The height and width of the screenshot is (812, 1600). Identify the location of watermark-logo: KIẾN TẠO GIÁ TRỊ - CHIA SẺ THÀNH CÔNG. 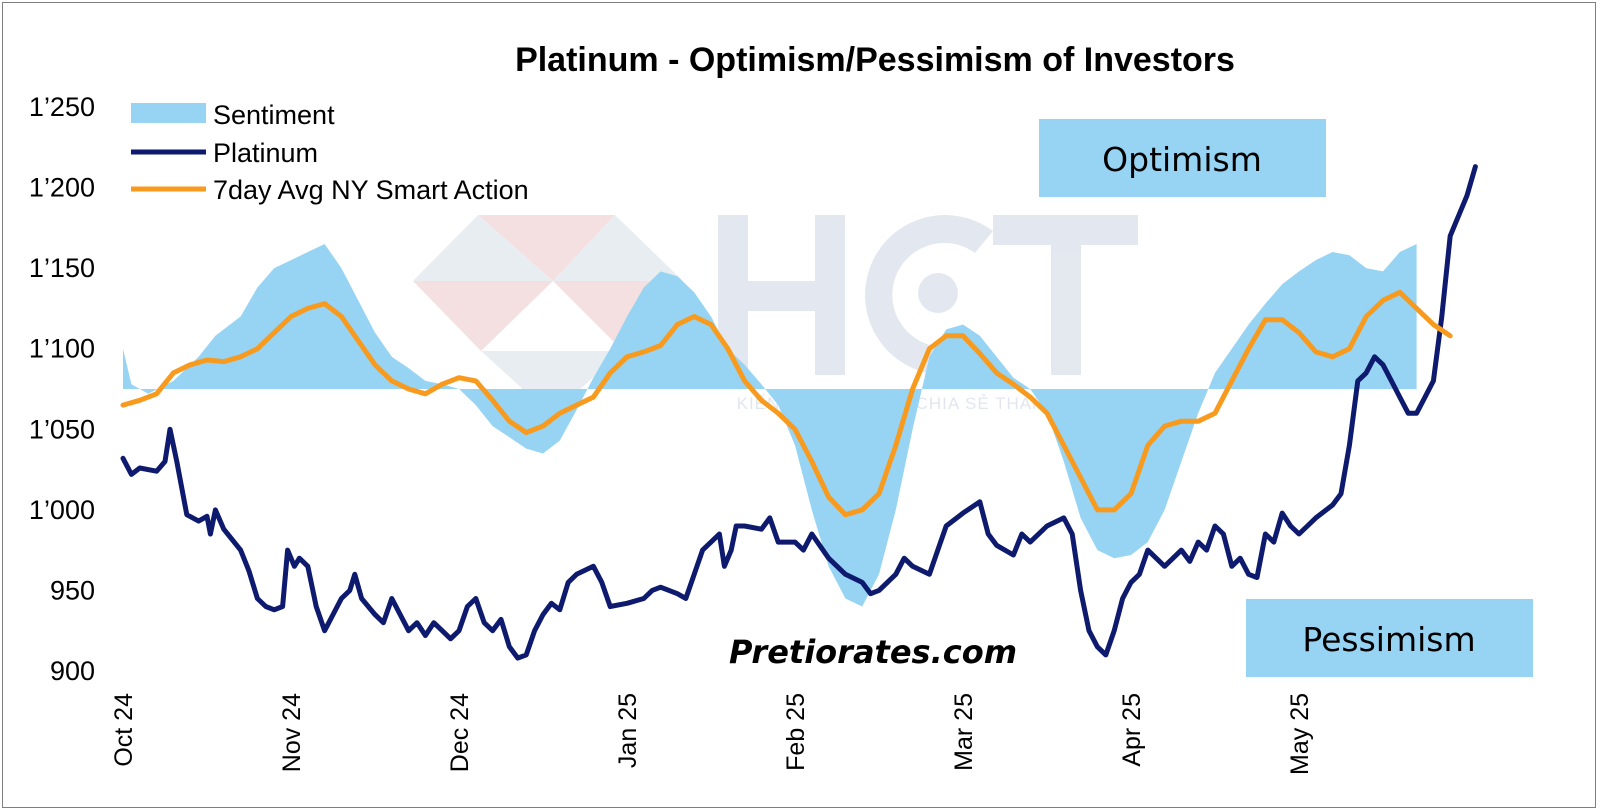
(775, 315).